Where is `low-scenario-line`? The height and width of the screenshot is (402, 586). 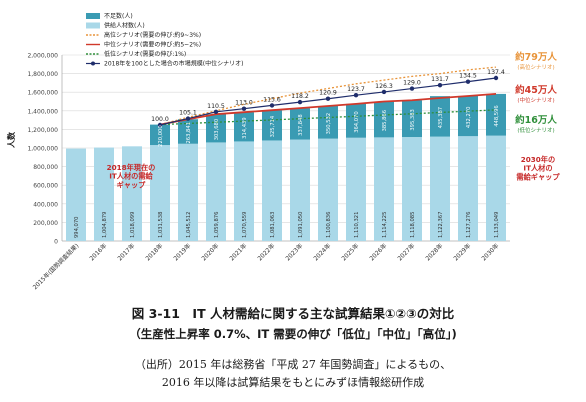
low-scenario-line is located at coordinates (328, 117).